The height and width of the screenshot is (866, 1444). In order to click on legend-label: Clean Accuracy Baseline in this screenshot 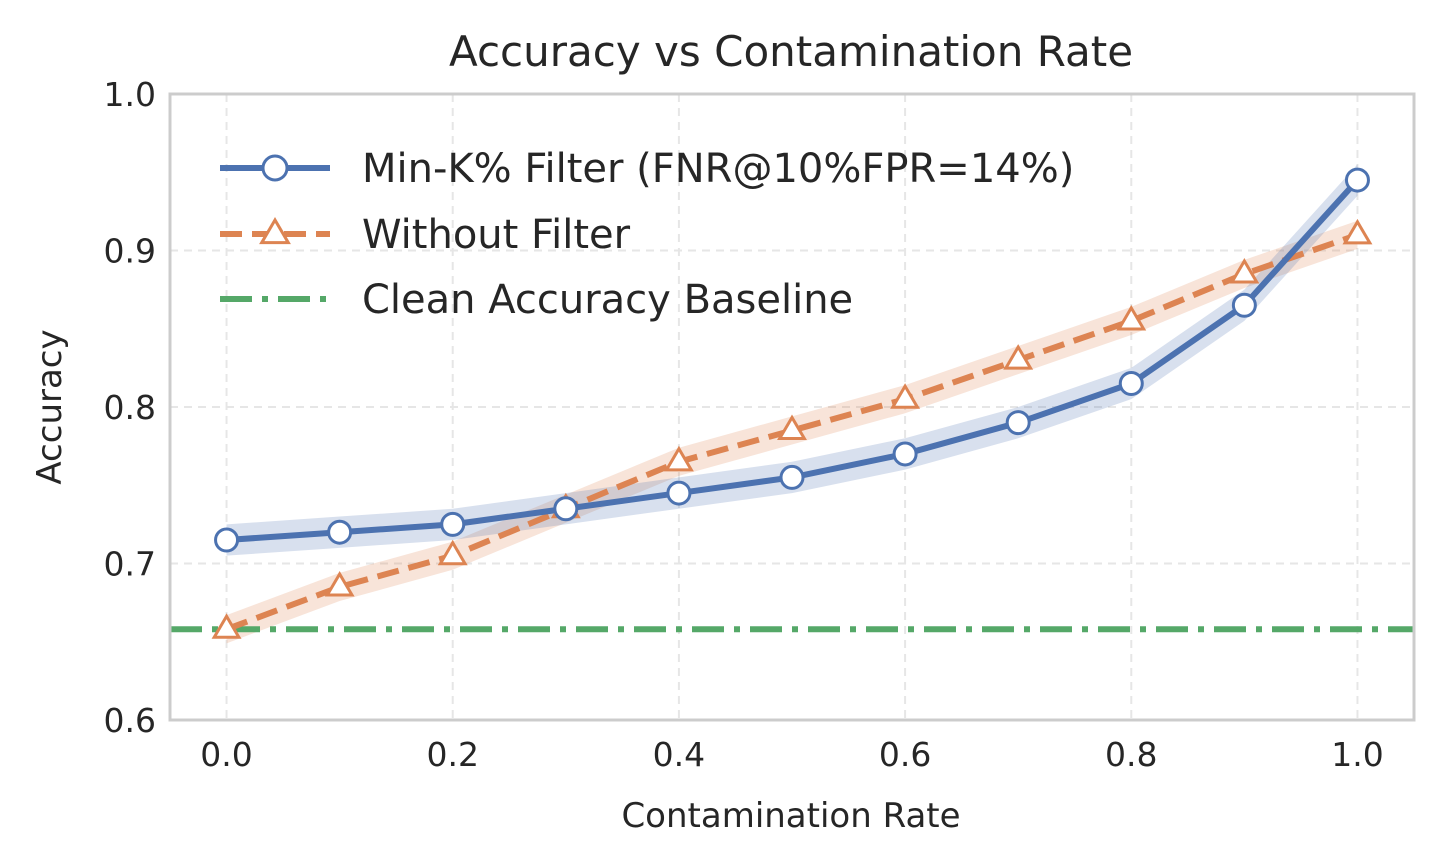, I will do `click(607, 300)`.